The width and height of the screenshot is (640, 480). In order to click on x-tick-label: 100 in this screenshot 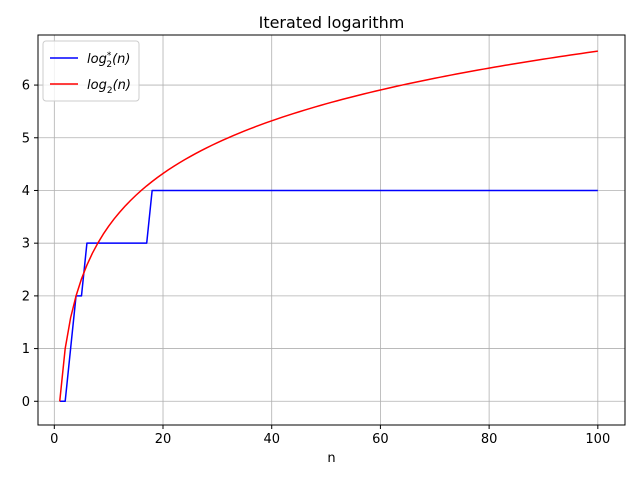, I will do `click(597, 439)`.